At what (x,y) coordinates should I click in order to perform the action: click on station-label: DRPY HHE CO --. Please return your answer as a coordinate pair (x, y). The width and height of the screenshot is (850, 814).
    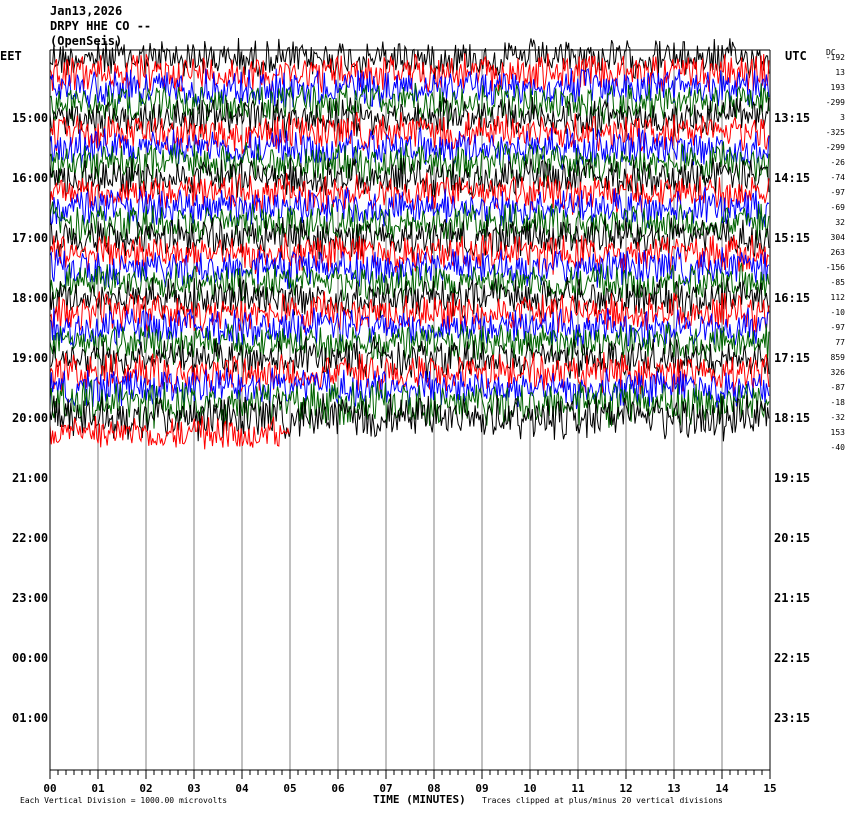
    Looking at the image, I should click on (101, 26).